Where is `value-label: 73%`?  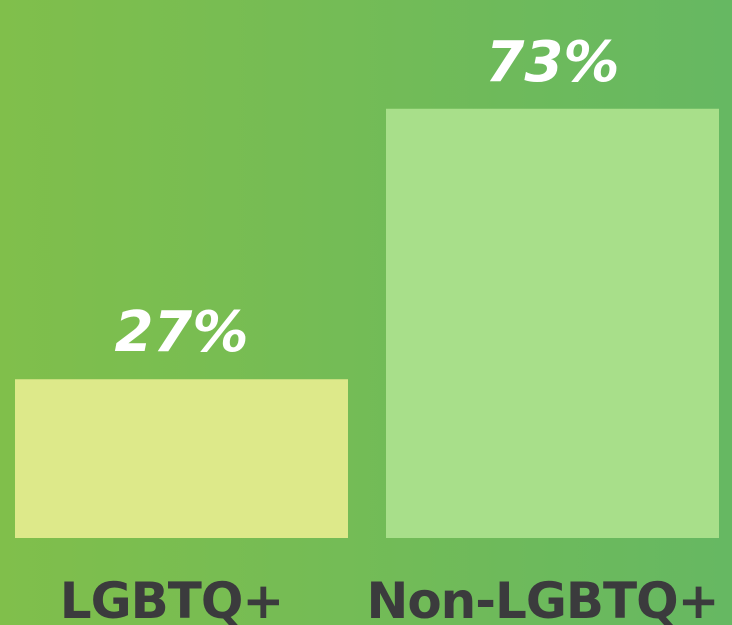 value-label: 73% is located at coordinates (552, 62).